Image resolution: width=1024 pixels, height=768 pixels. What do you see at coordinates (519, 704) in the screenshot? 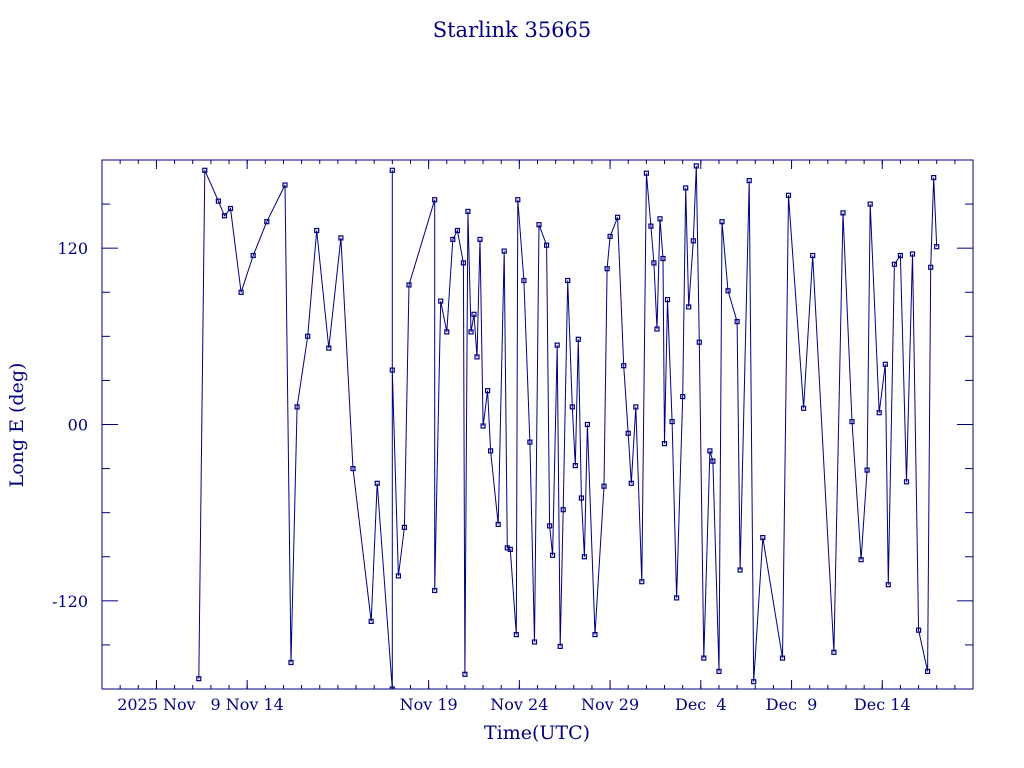
I see `x-tick-label: Nov 24` at bounding box center [519, 704].